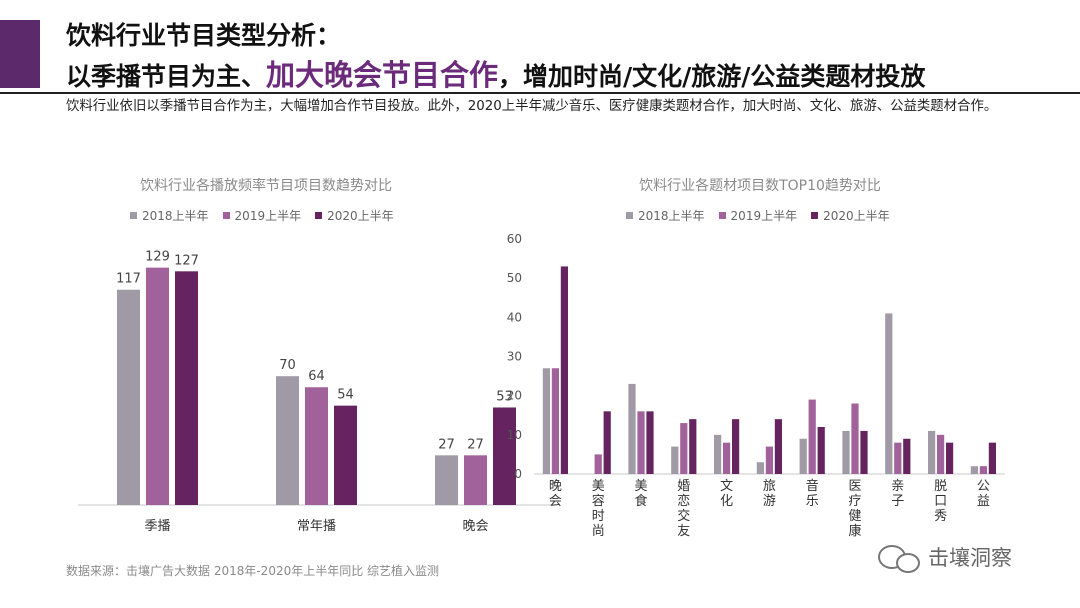 Image resolution: width=1080 pixels, height=608 pixels. I want to click on x-tick-label-1: 常年播, so click(316, 526).